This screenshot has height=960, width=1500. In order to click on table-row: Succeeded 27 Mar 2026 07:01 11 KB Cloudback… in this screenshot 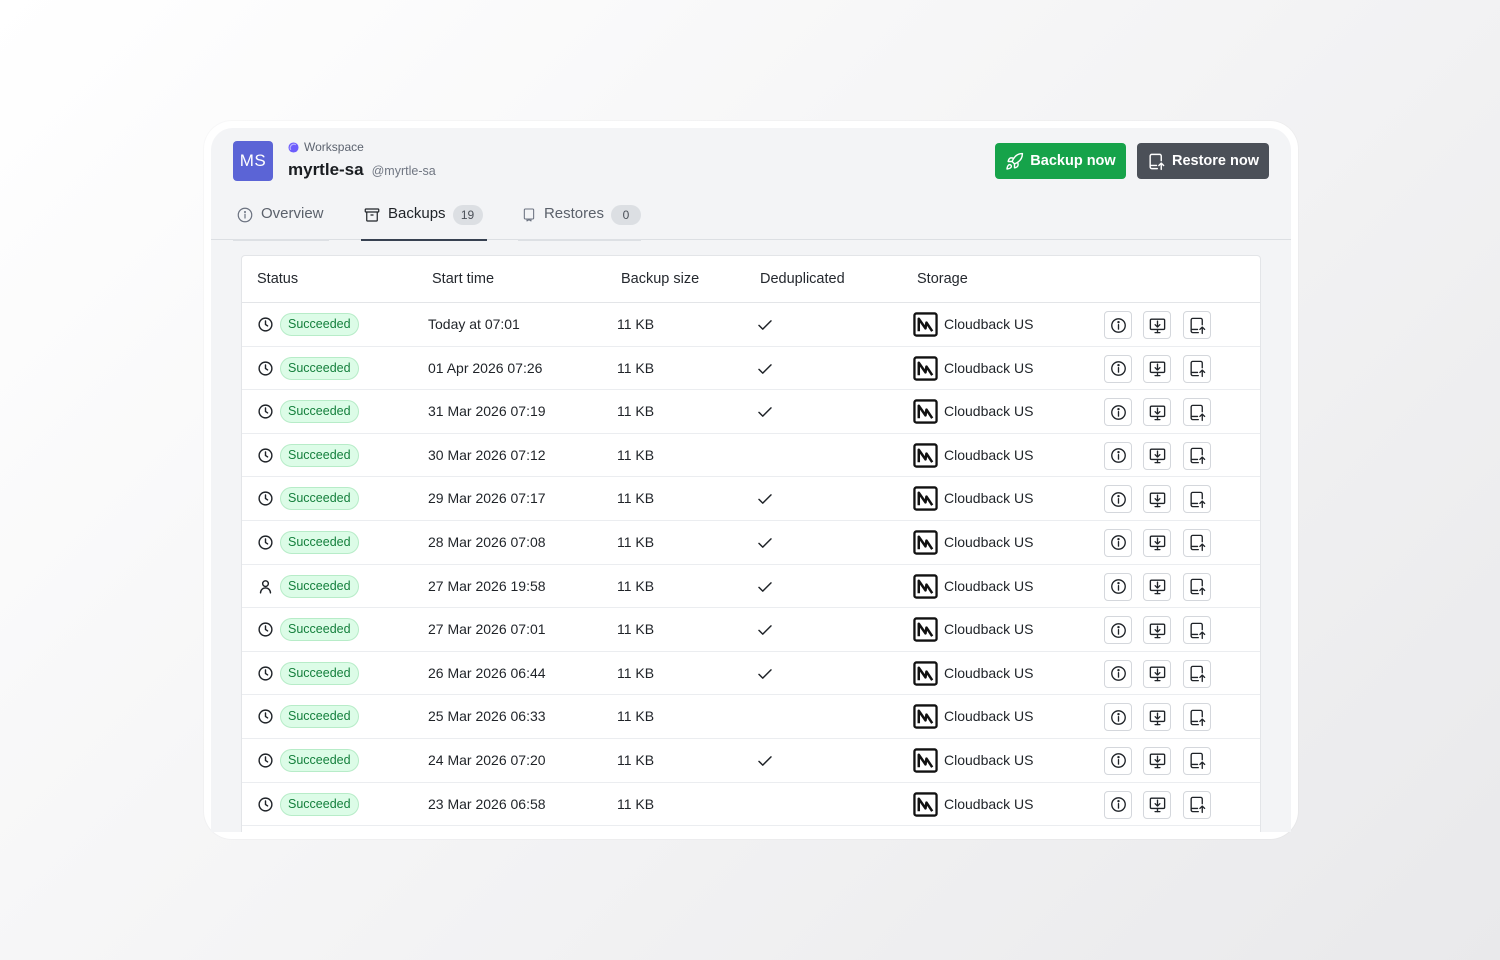, I will do `click(751, 630)`.